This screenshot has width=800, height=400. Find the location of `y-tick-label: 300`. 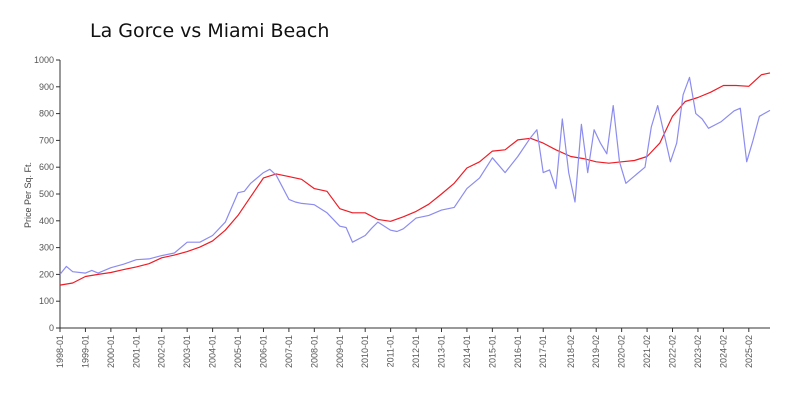

y-tick-label: 300 is located at coordinates (46, 248).